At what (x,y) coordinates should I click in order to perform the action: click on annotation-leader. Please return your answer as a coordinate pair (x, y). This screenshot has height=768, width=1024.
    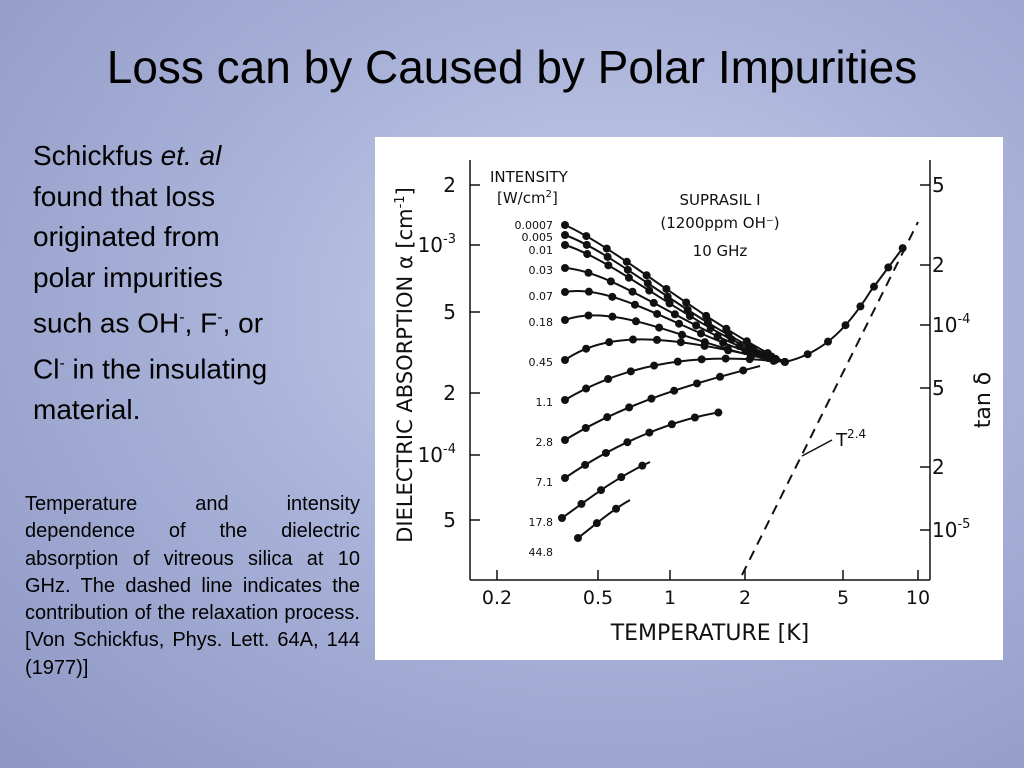
    Looking at the image, I should click on (817, 448).